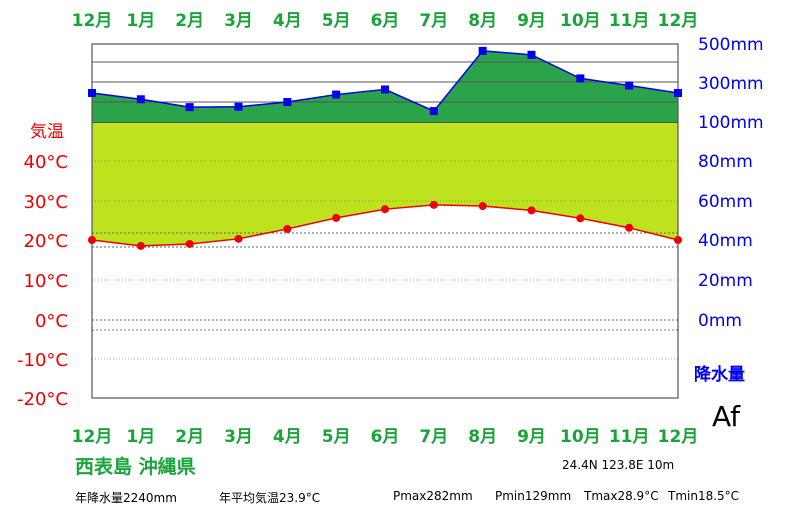 Image resolution: width=797 pixels, height=525 pixels. Describe the element at coordinates (725, 241) in the screenshot. I see `precipitation-tick-label: 40mm` at that location.